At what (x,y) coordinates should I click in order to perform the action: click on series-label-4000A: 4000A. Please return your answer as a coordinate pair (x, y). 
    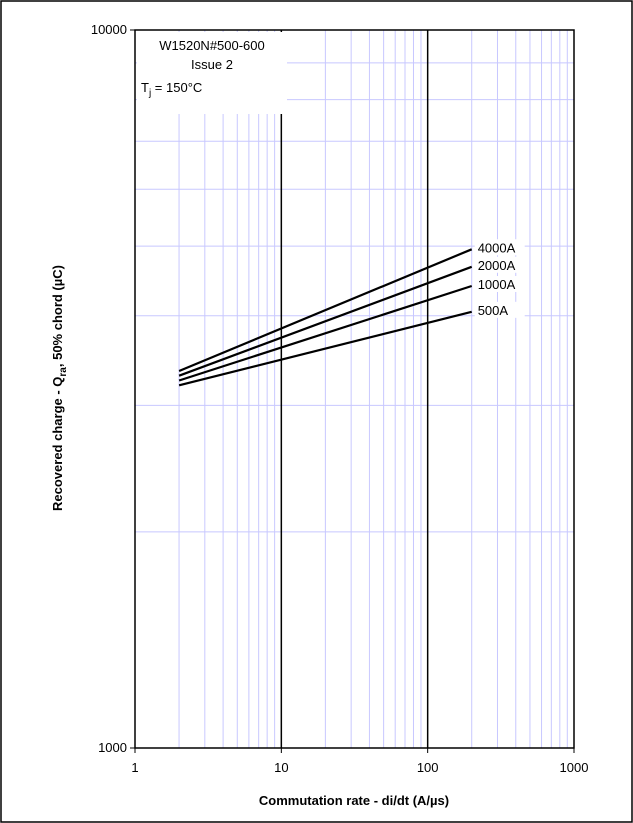
    Looking at the image, I should click on (497, 247).